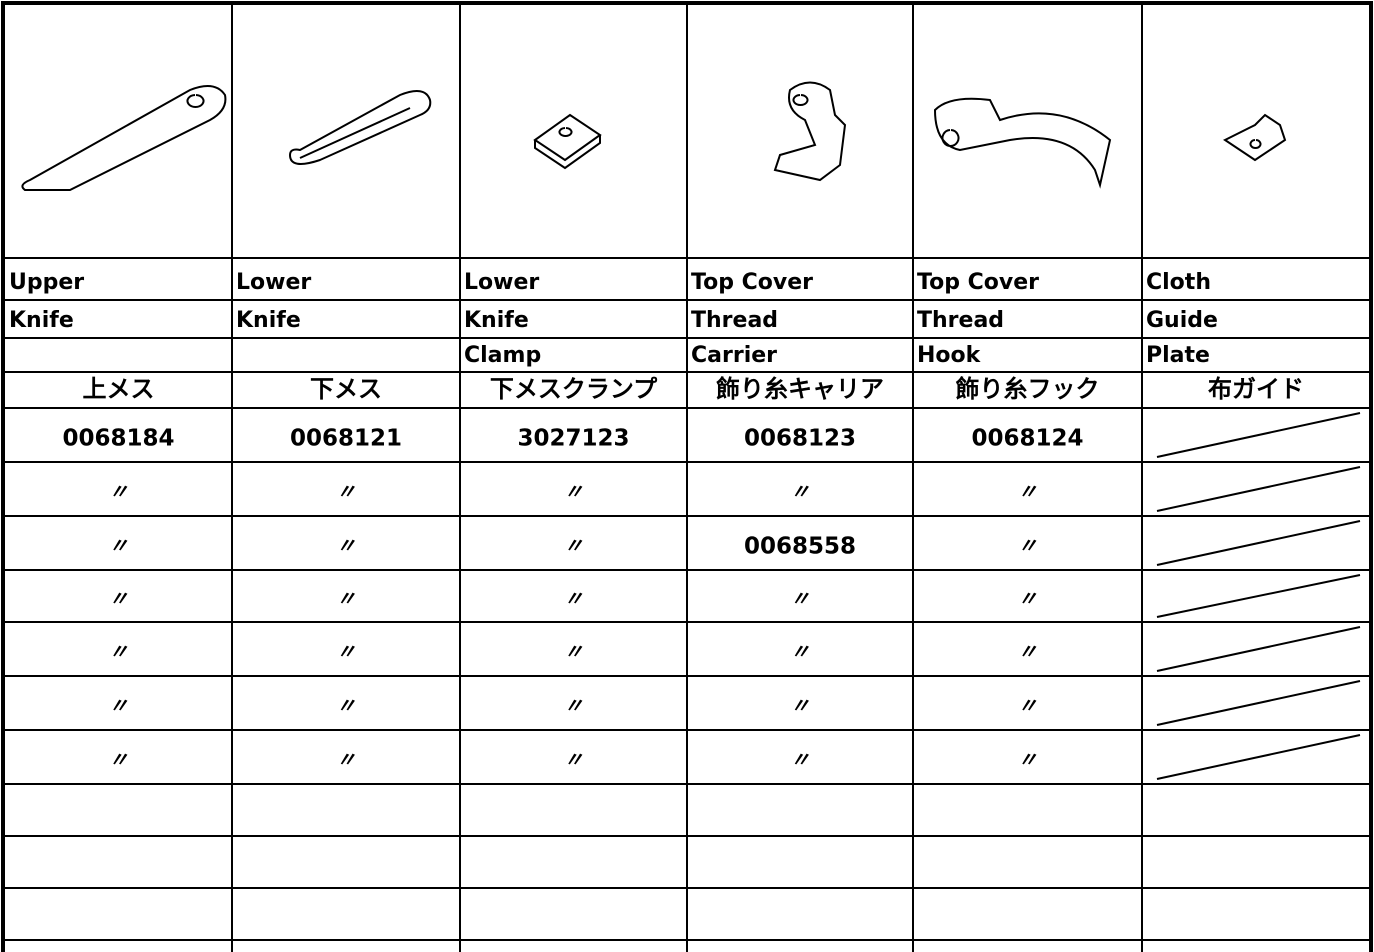 The height and width of the screenshot is (952, 1374). What do you see at coordinates (502, 355) in the screenshot?
I see `part-name-en: Clamp` at bounding box center [502, 355].